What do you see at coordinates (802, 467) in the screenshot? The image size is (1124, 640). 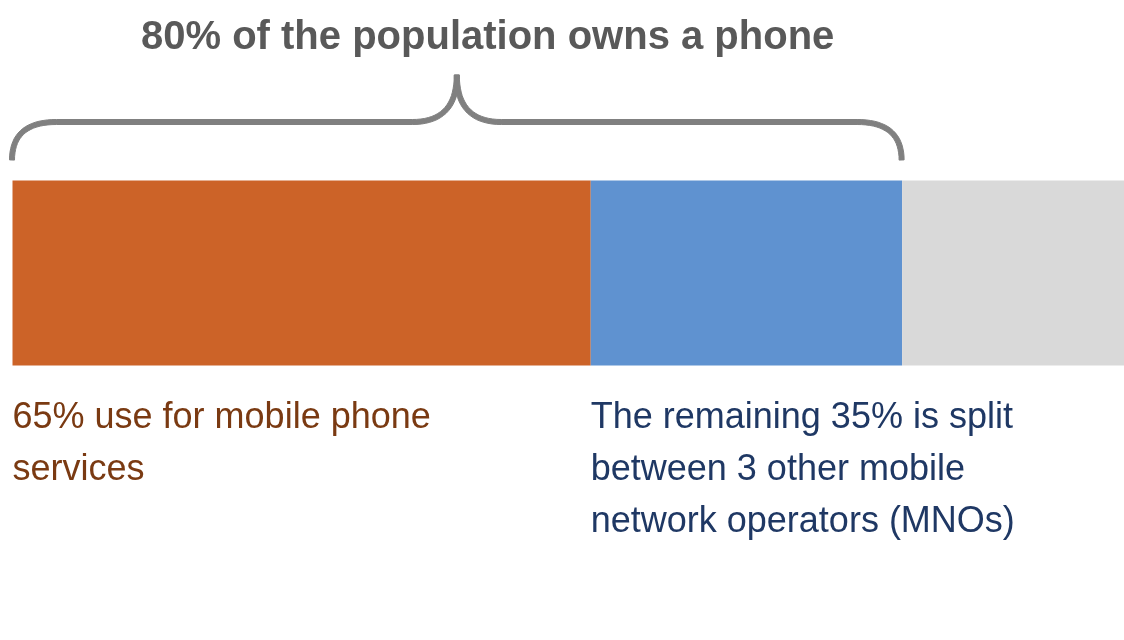 I see `text: The remaining 35% is split between 3 other mobile network operators (MNOs)` at bounding box center [802, 467].